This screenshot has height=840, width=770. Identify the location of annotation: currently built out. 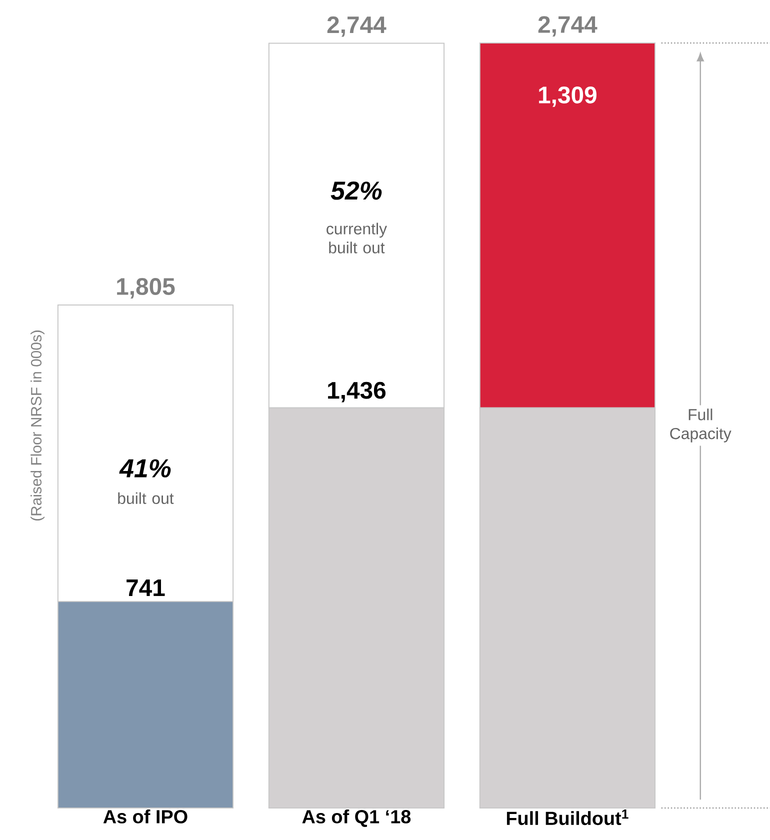
(356, 238).